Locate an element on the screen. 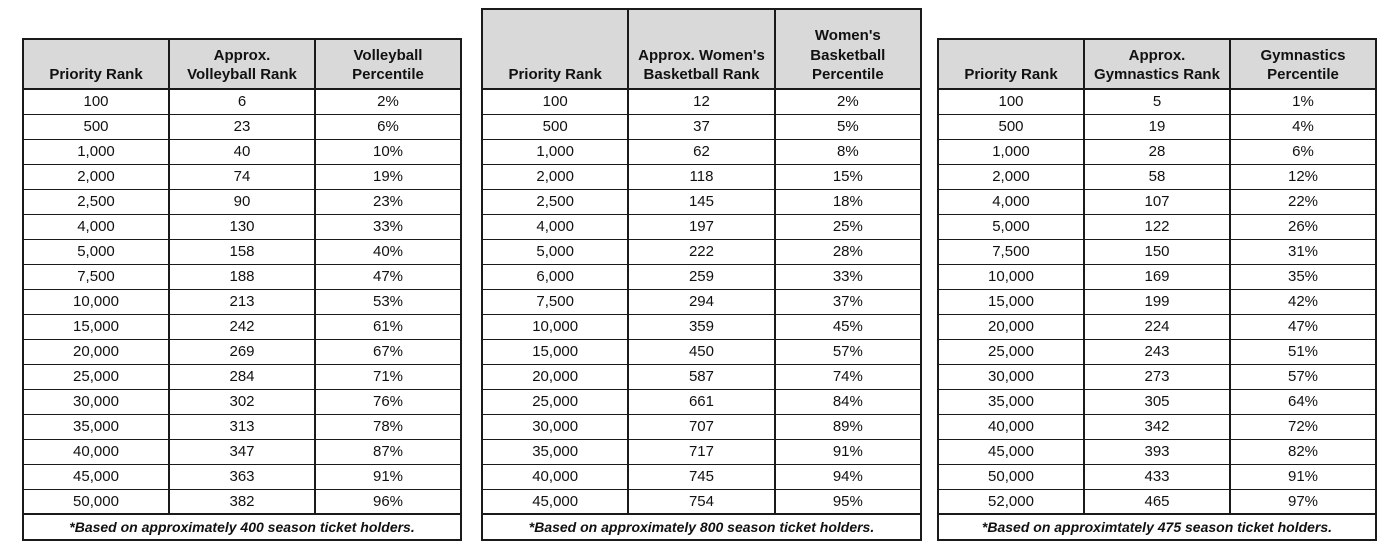  cell: 2,500 is located at coordinates (96, 201).